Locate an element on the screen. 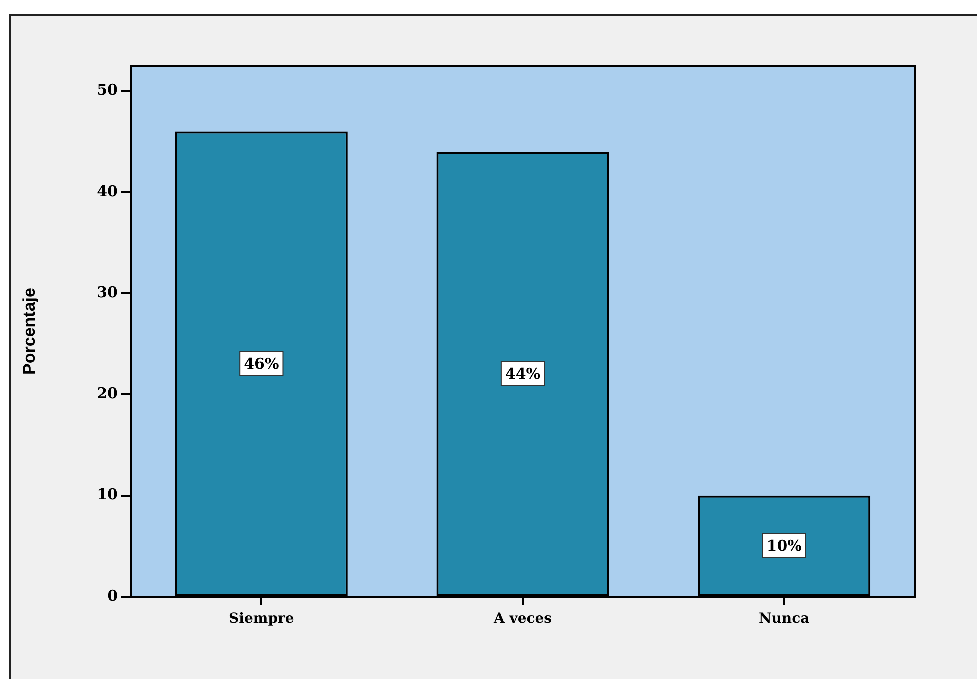 Image resolution: width=977 pixels, height=679 pixels. data-label: 46% is located at coordinates (262, 363).